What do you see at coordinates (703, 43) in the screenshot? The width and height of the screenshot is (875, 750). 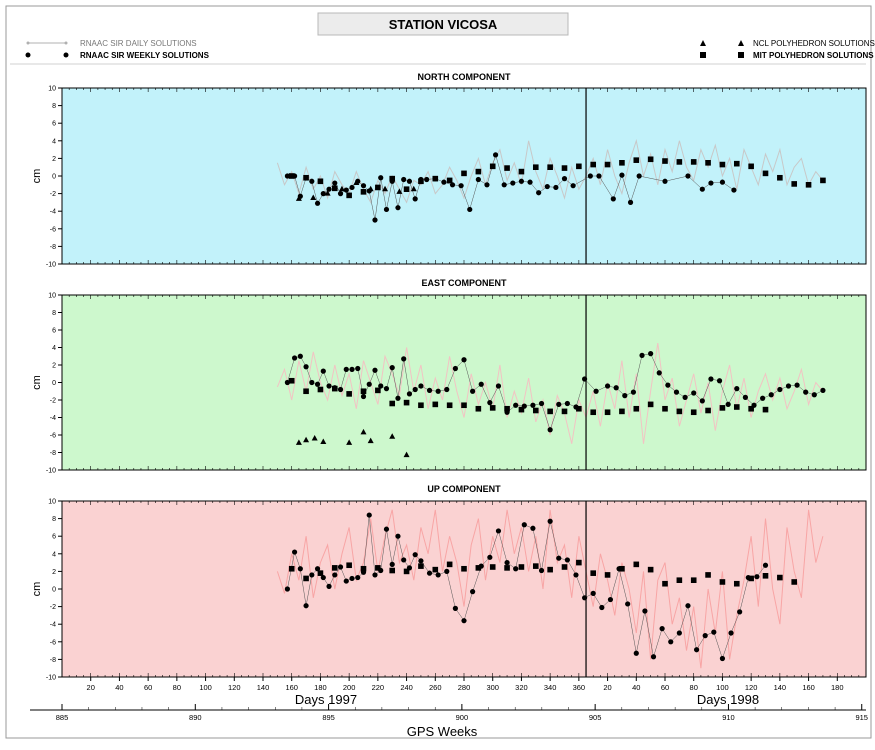 I see `legend-triangle-symbol` at bounding box center [703, 43].